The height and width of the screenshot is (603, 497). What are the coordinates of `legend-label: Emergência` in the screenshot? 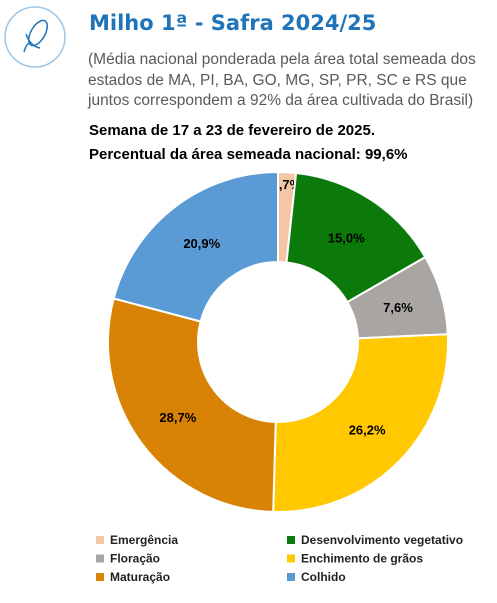 It's located at (144, 540).